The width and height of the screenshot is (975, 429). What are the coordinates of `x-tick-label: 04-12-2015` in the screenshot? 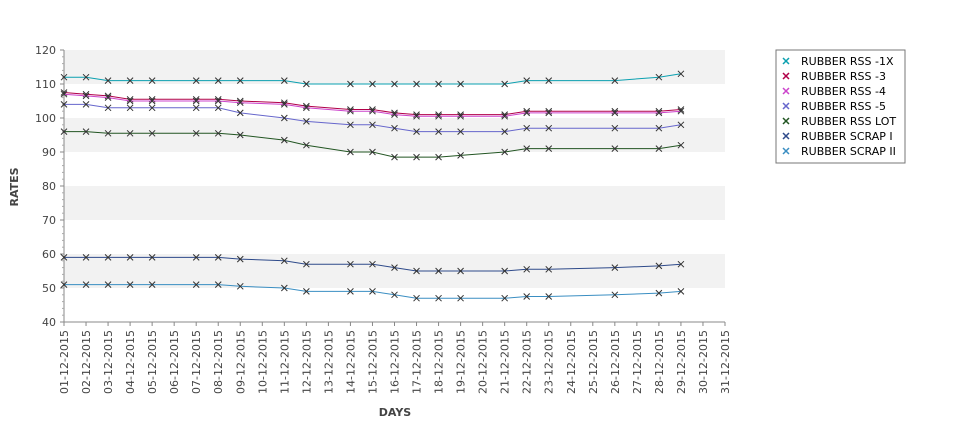 It's located at (130, 362).